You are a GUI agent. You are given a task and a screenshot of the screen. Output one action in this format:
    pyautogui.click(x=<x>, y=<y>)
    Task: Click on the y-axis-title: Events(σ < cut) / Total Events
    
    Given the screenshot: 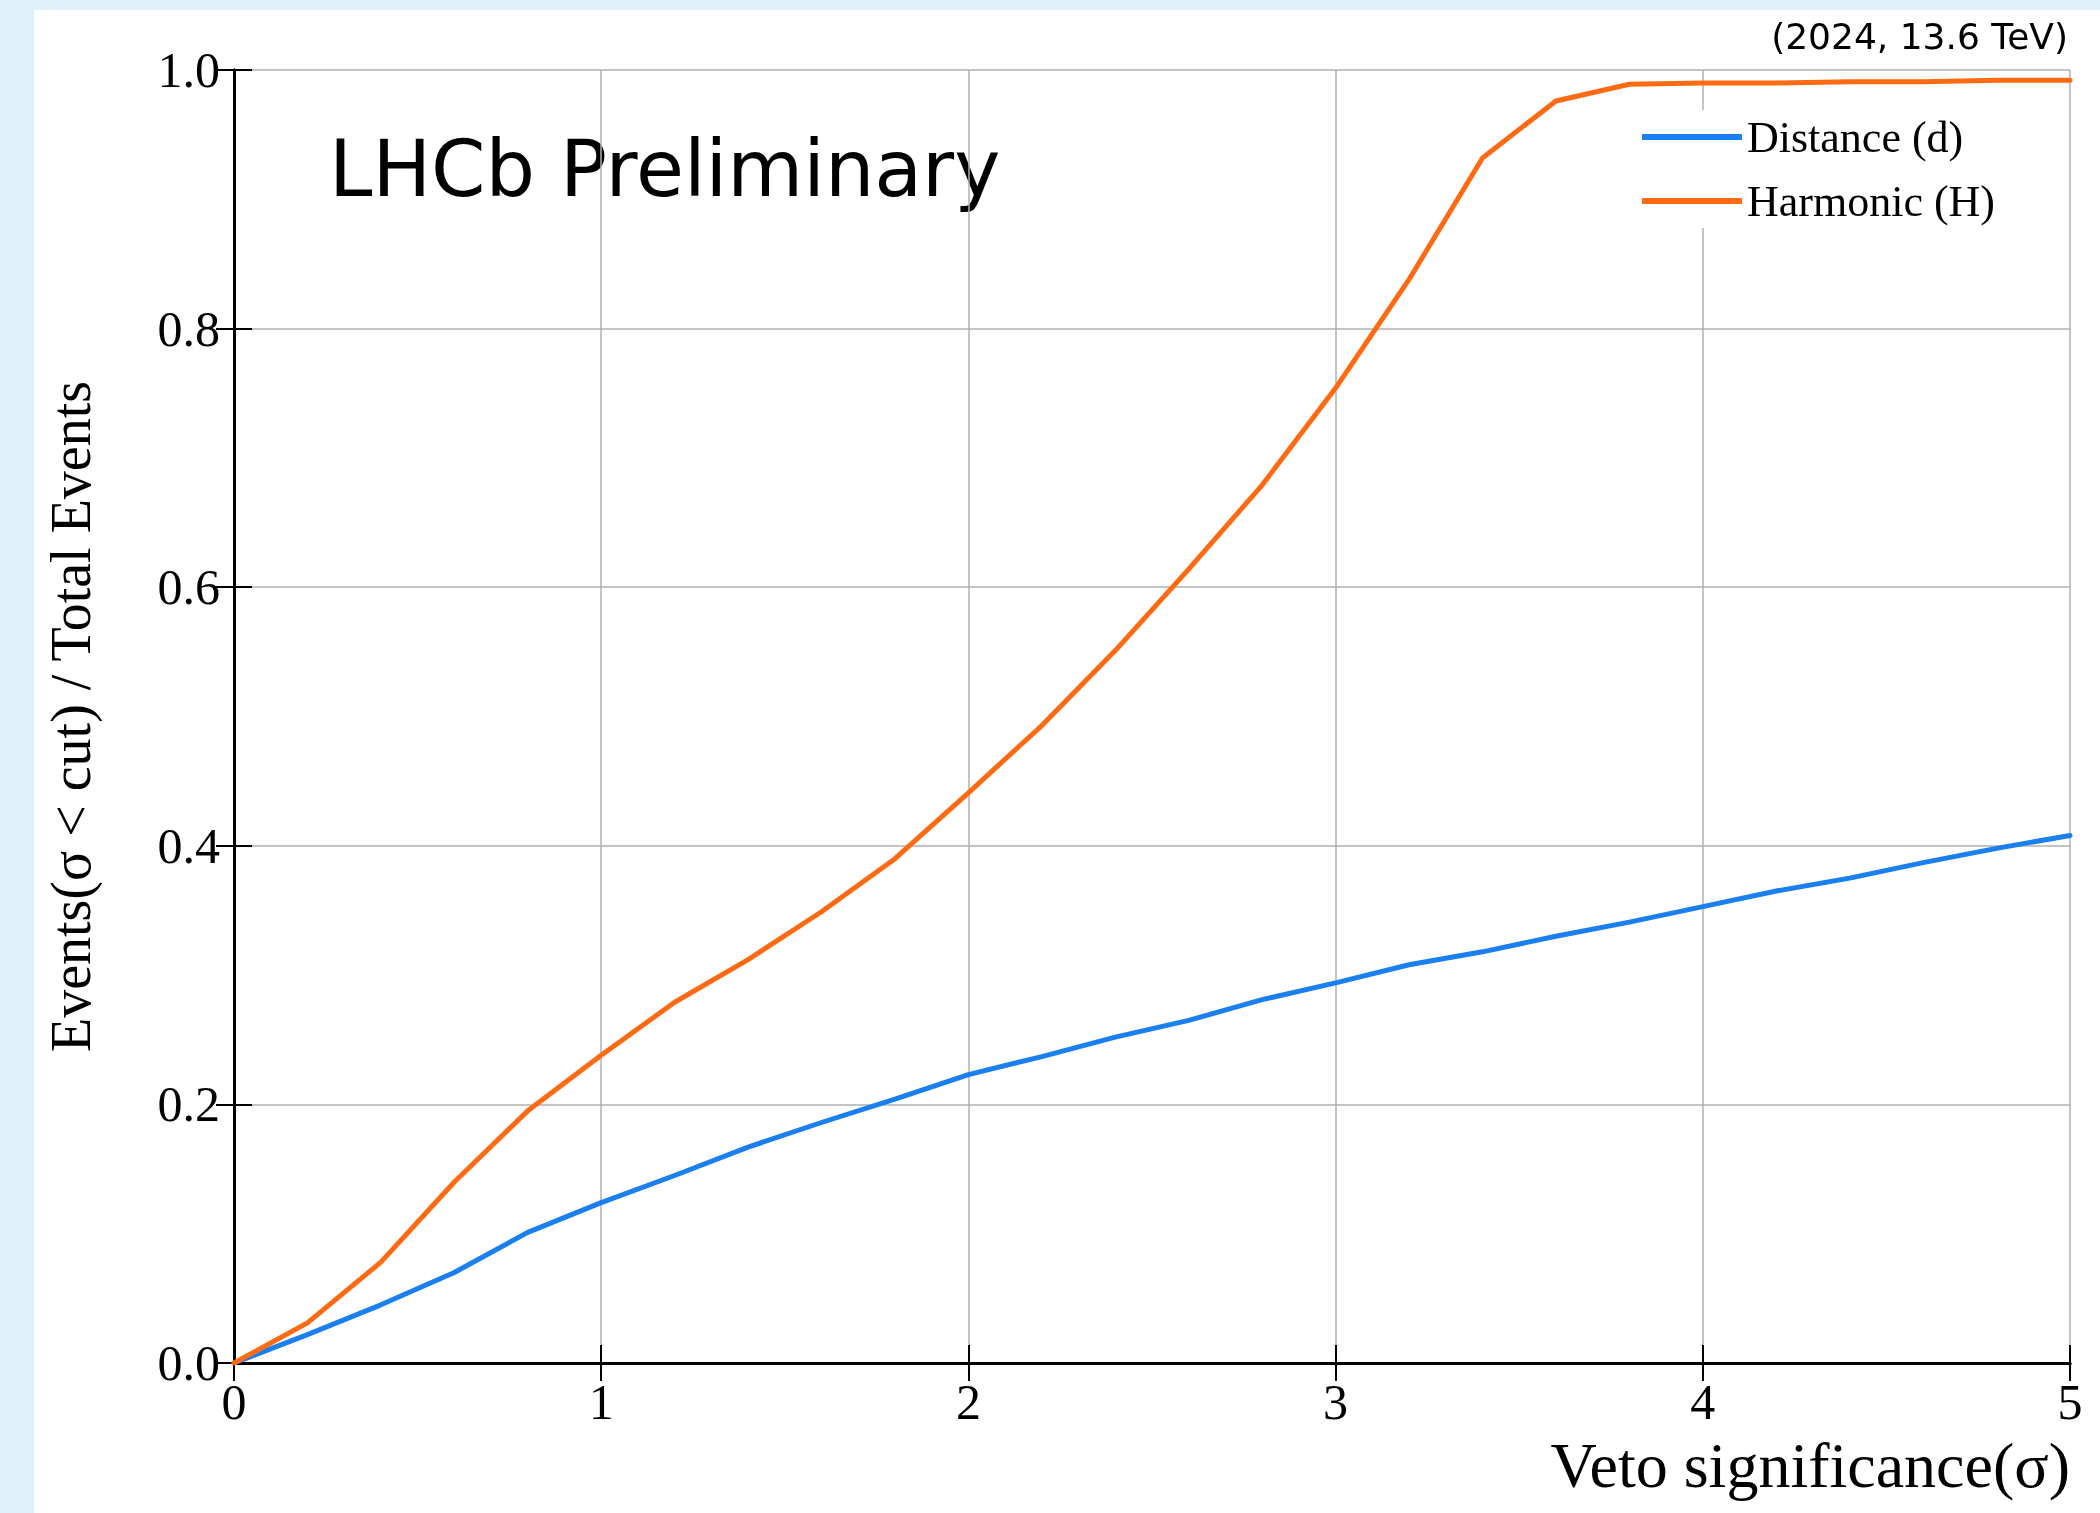 What is the action you would take?
    pyautogui.click(x=71, y=716)
    